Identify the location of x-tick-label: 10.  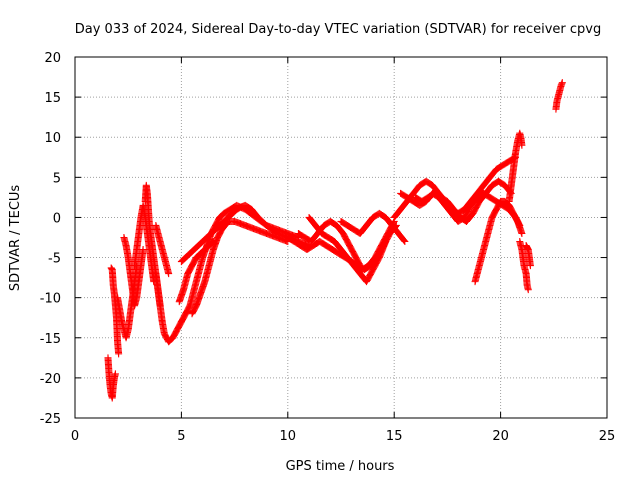
(288, 436).